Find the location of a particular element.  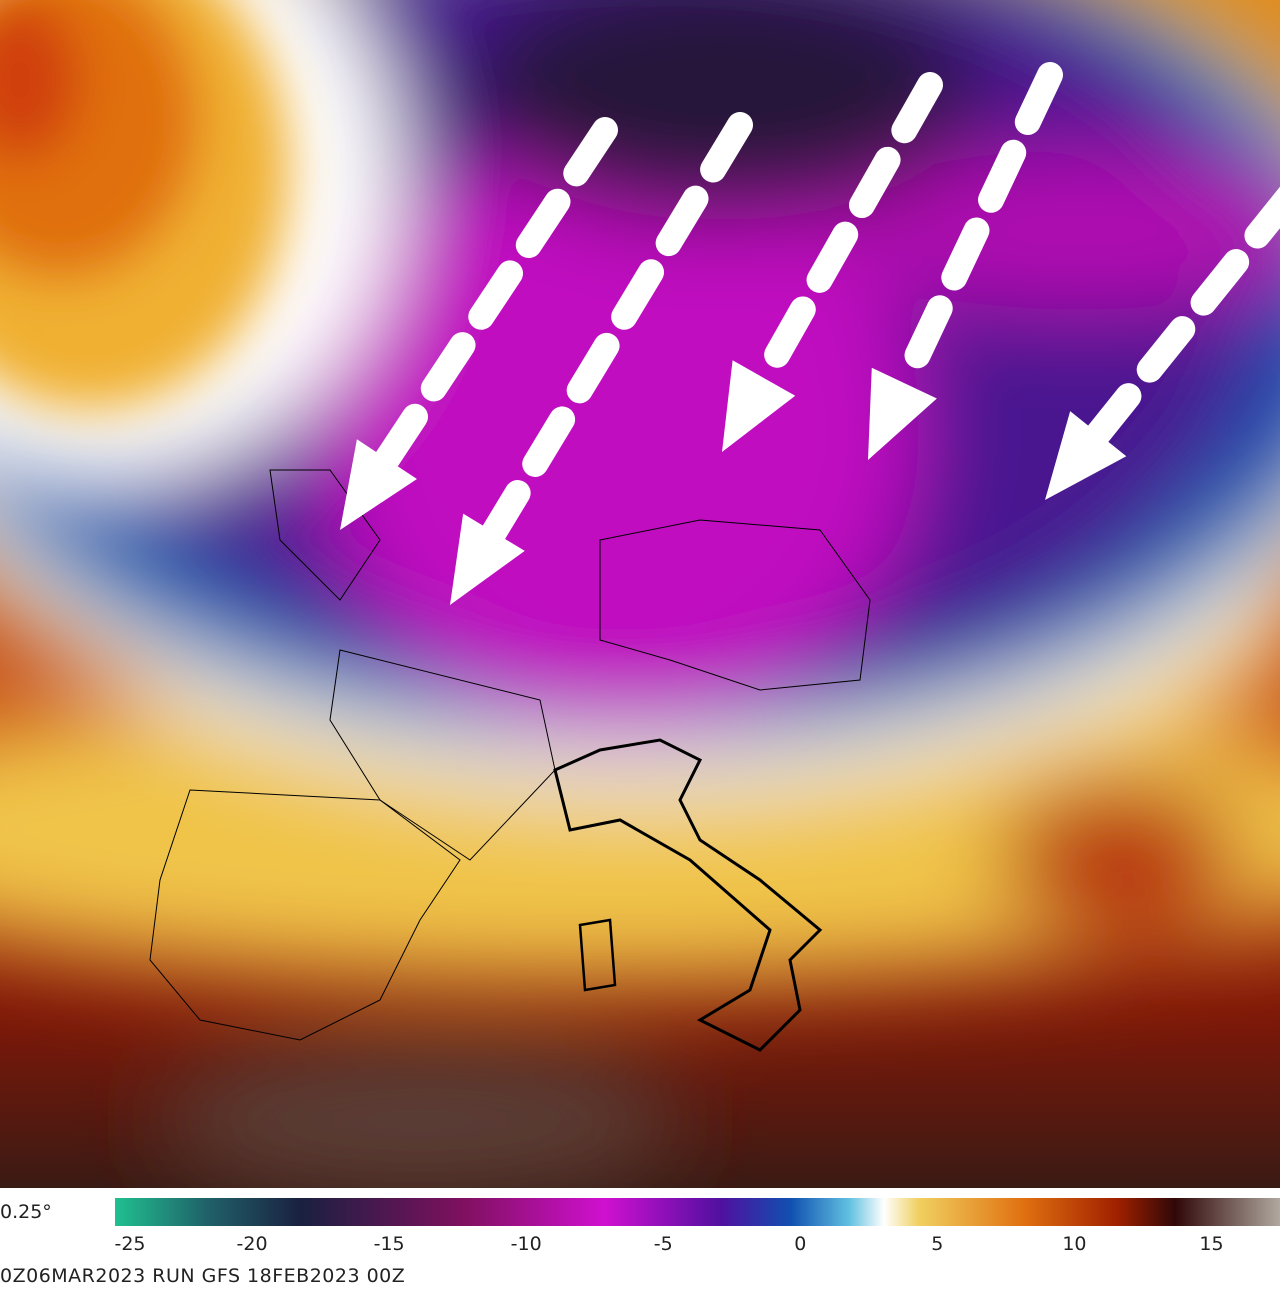

colorbar is located at coordinates (697, 1212).